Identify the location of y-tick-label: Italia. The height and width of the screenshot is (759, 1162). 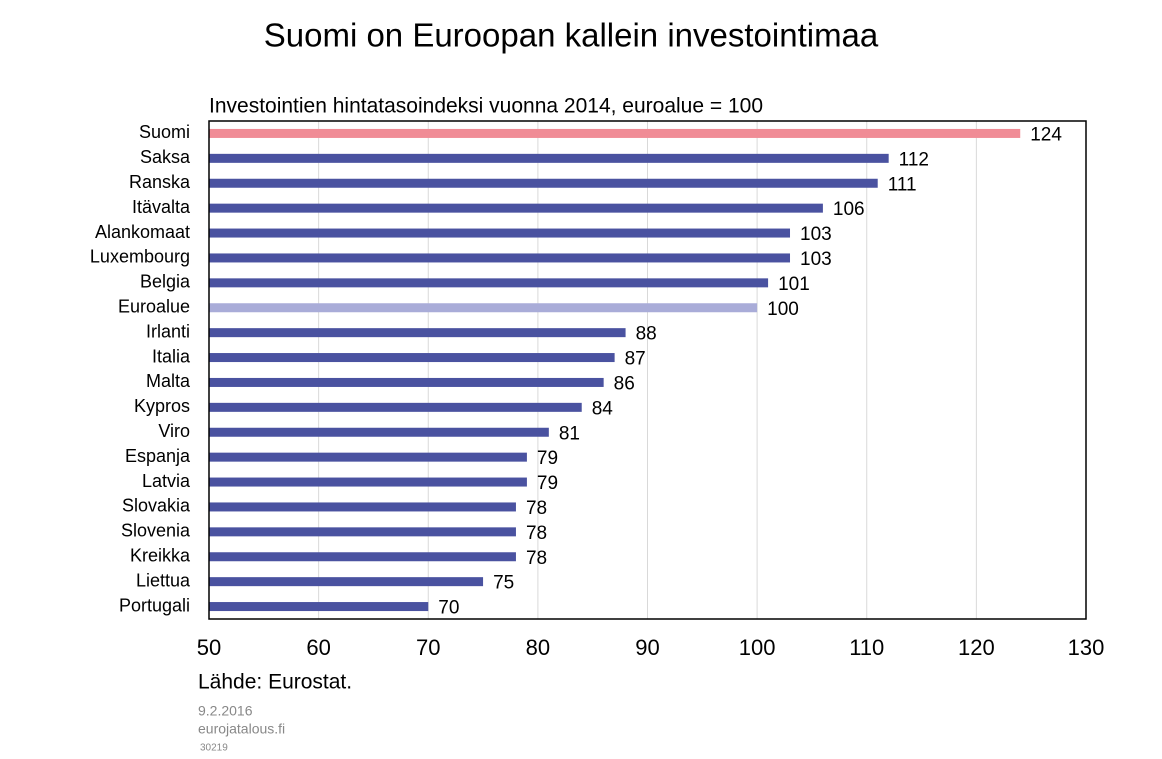
(171, 356).